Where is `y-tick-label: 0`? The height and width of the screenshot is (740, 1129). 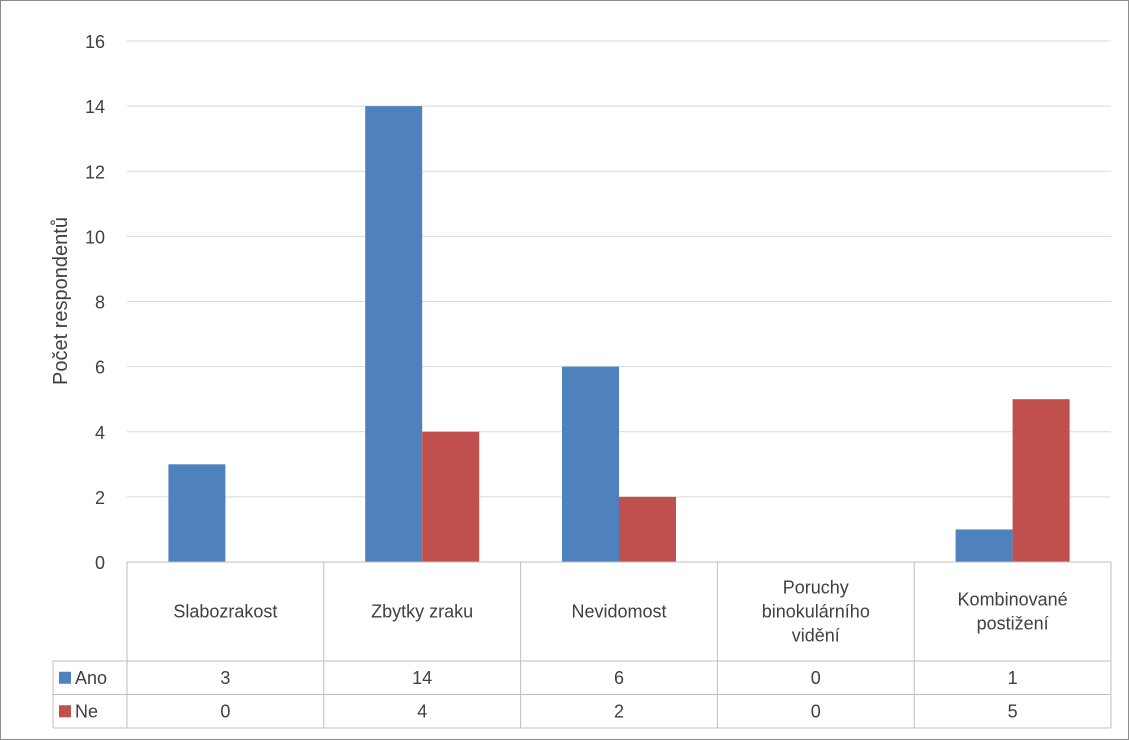
y-tick-label: 0 is located at coordinates (100, 563).